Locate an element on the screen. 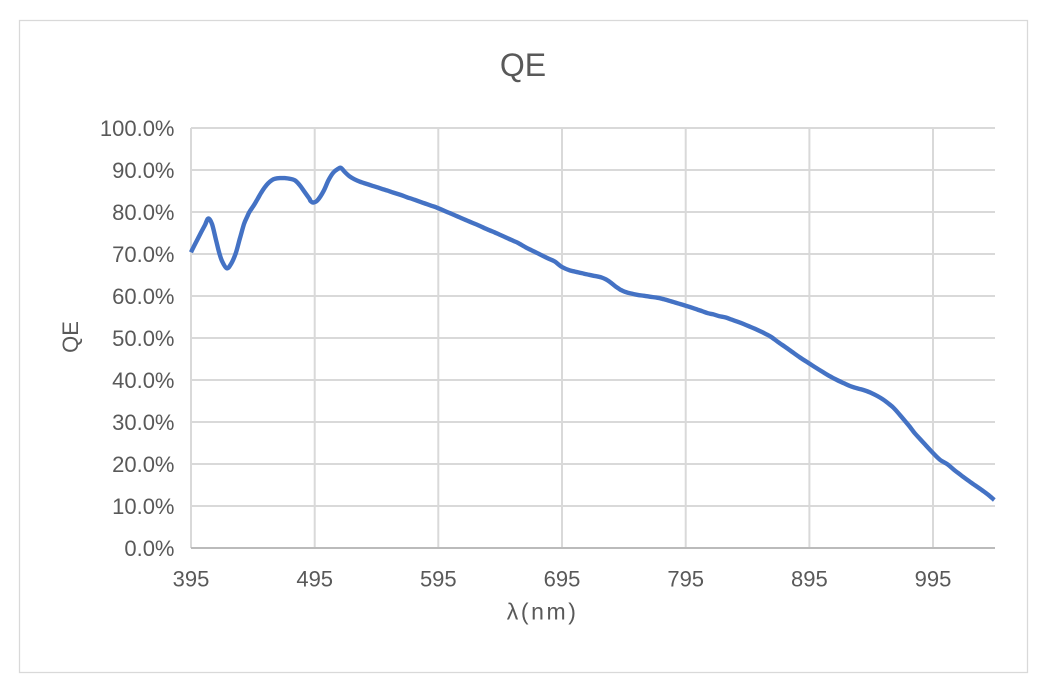 The height and width of the screenshot is (692, 1038). svg-text: 60.0% is located at coordinates (143, 296).